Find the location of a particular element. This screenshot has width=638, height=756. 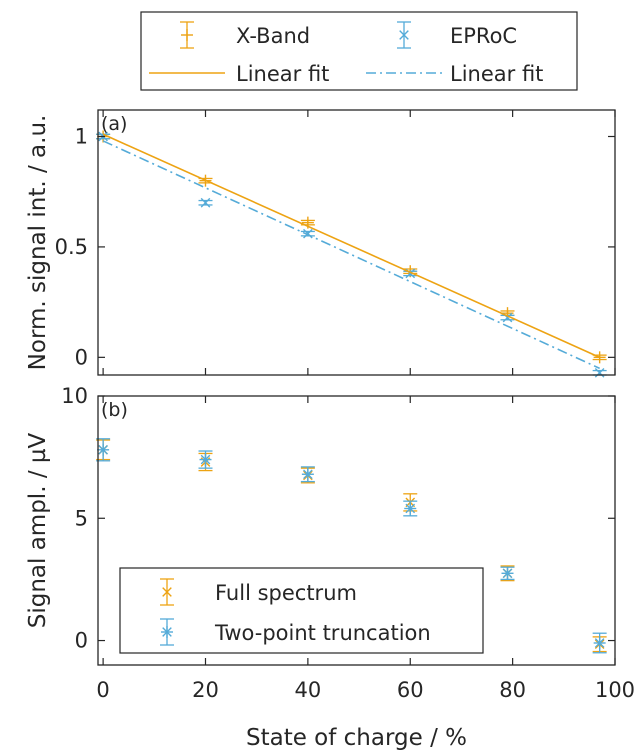

legend-label: X-Band is located at coordinates (273, 36).